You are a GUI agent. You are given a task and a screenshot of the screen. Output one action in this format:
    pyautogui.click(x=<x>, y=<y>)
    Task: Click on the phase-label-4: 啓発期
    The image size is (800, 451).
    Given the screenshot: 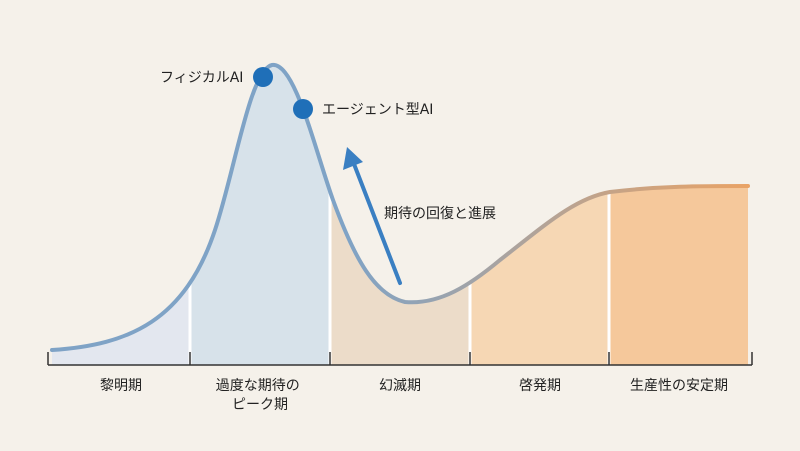 What is the action you would take?
    pyautogui.click(x=540, y=386)
    